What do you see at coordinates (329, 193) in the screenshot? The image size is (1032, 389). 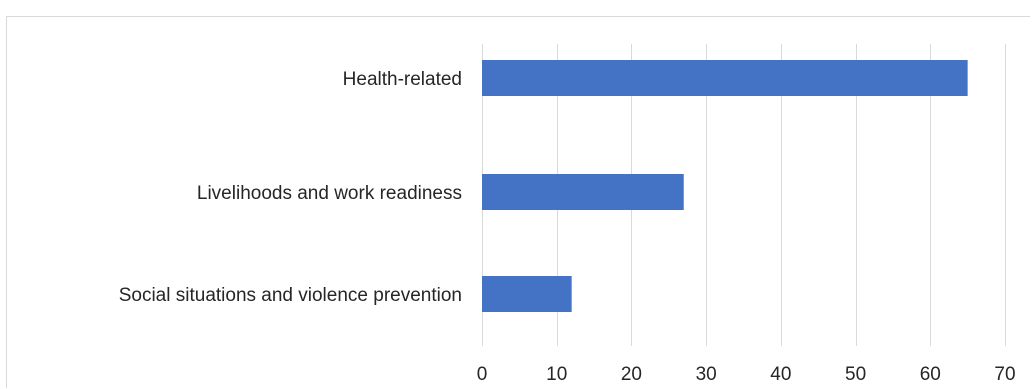 I see `category-label-1: Livelihoods and work readiness` at bounding box center [329, 193].